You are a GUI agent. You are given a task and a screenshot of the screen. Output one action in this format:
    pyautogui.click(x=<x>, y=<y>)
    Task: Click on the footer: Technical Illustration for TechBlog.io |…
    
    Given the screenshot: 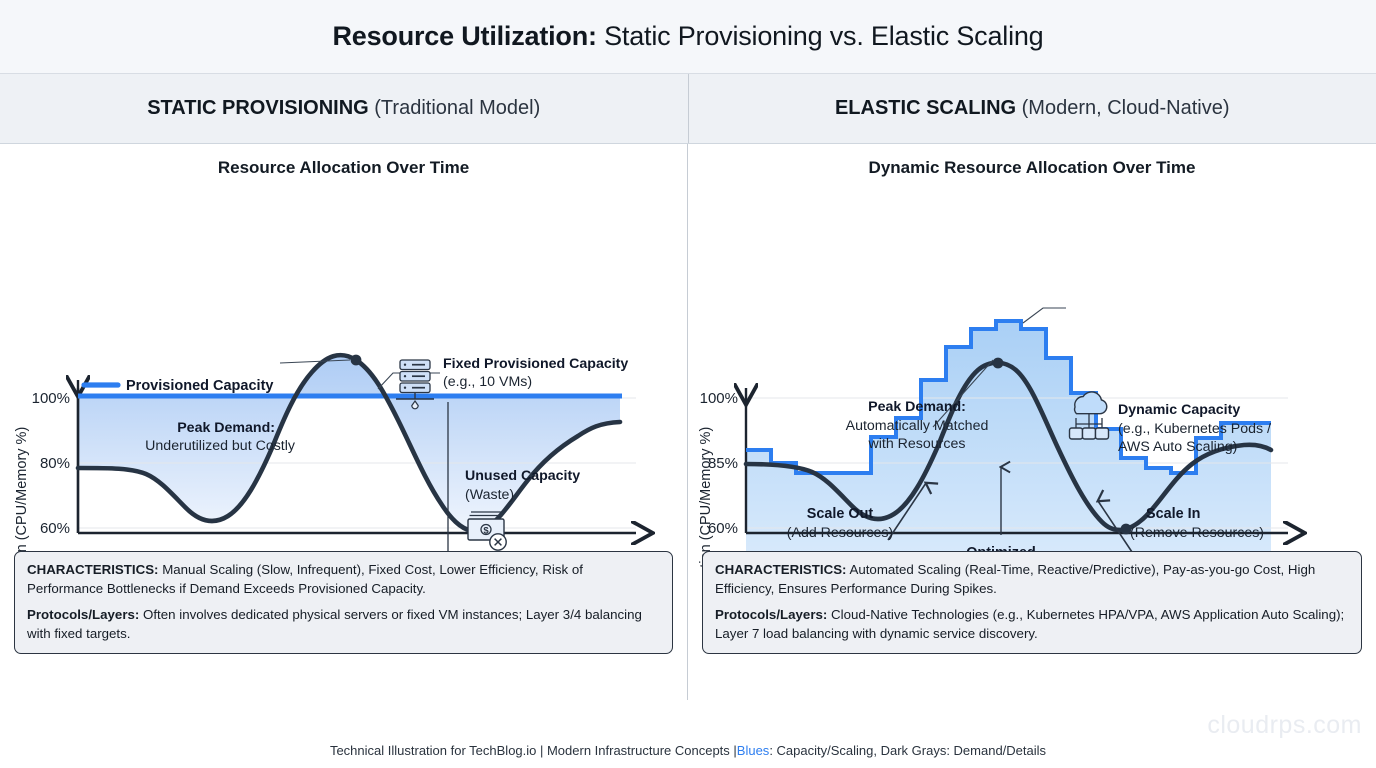 What is the action you would take?
    pyautogui.click(x=688, y=750)
    